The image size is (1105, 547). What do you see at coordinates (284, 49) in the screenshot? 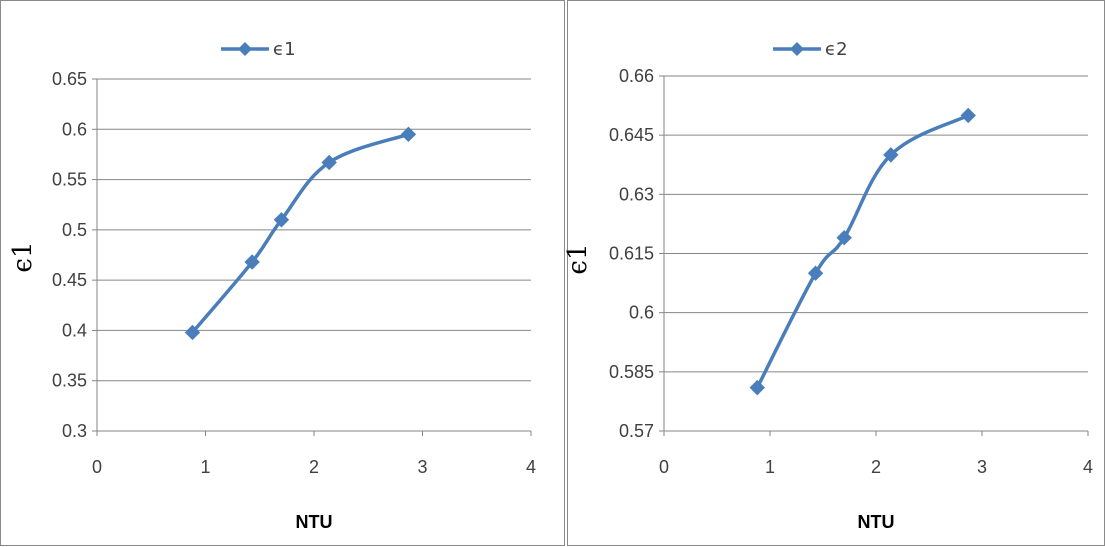
I see `legend-label: ϵ1` at bounding box center [284, 49].